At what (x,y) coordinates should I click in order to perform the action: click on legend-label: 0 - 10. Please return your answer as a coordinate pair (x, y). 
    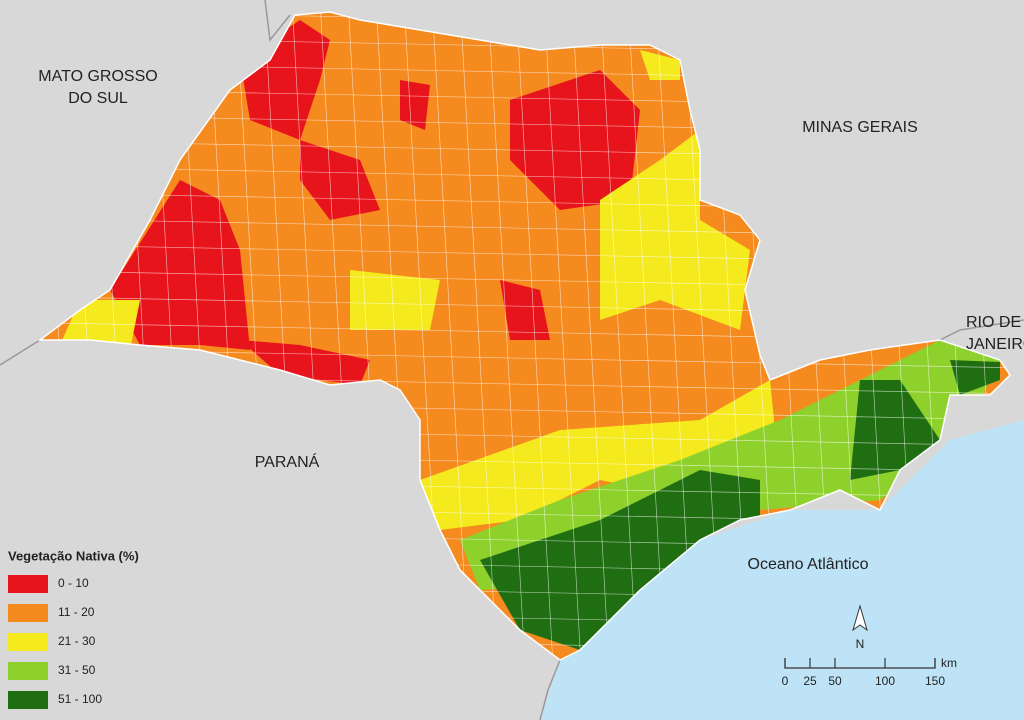
    Looking at the image, I should click on (73, 583).